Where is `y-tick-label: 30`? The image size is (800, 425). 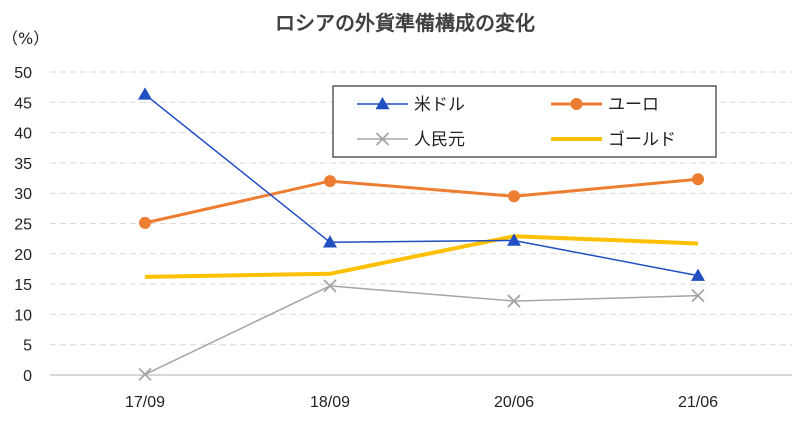
y-tick-label: 30 is located at coordinates (23, 194).